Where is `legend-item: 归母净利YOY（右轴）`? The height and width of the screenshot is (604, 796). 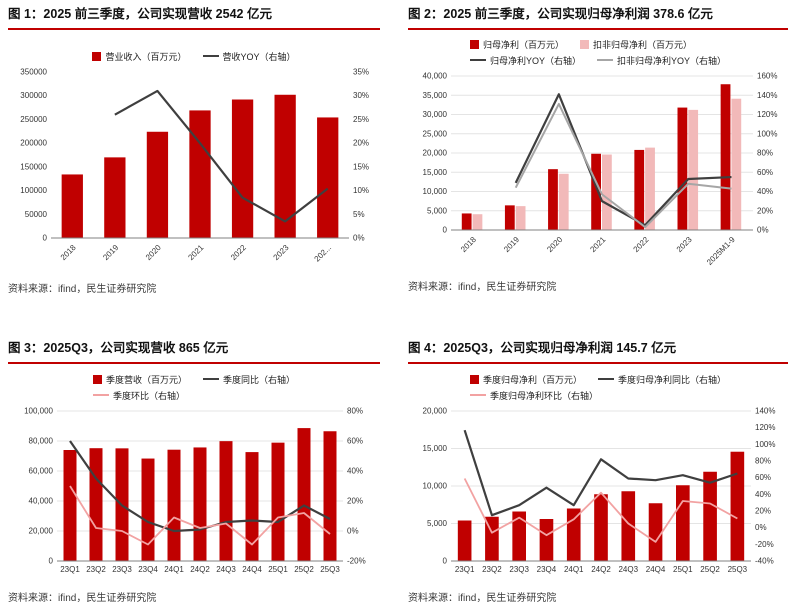 legend-item: 归母净利YOY（右轴） is located at coordinates (525, 60).